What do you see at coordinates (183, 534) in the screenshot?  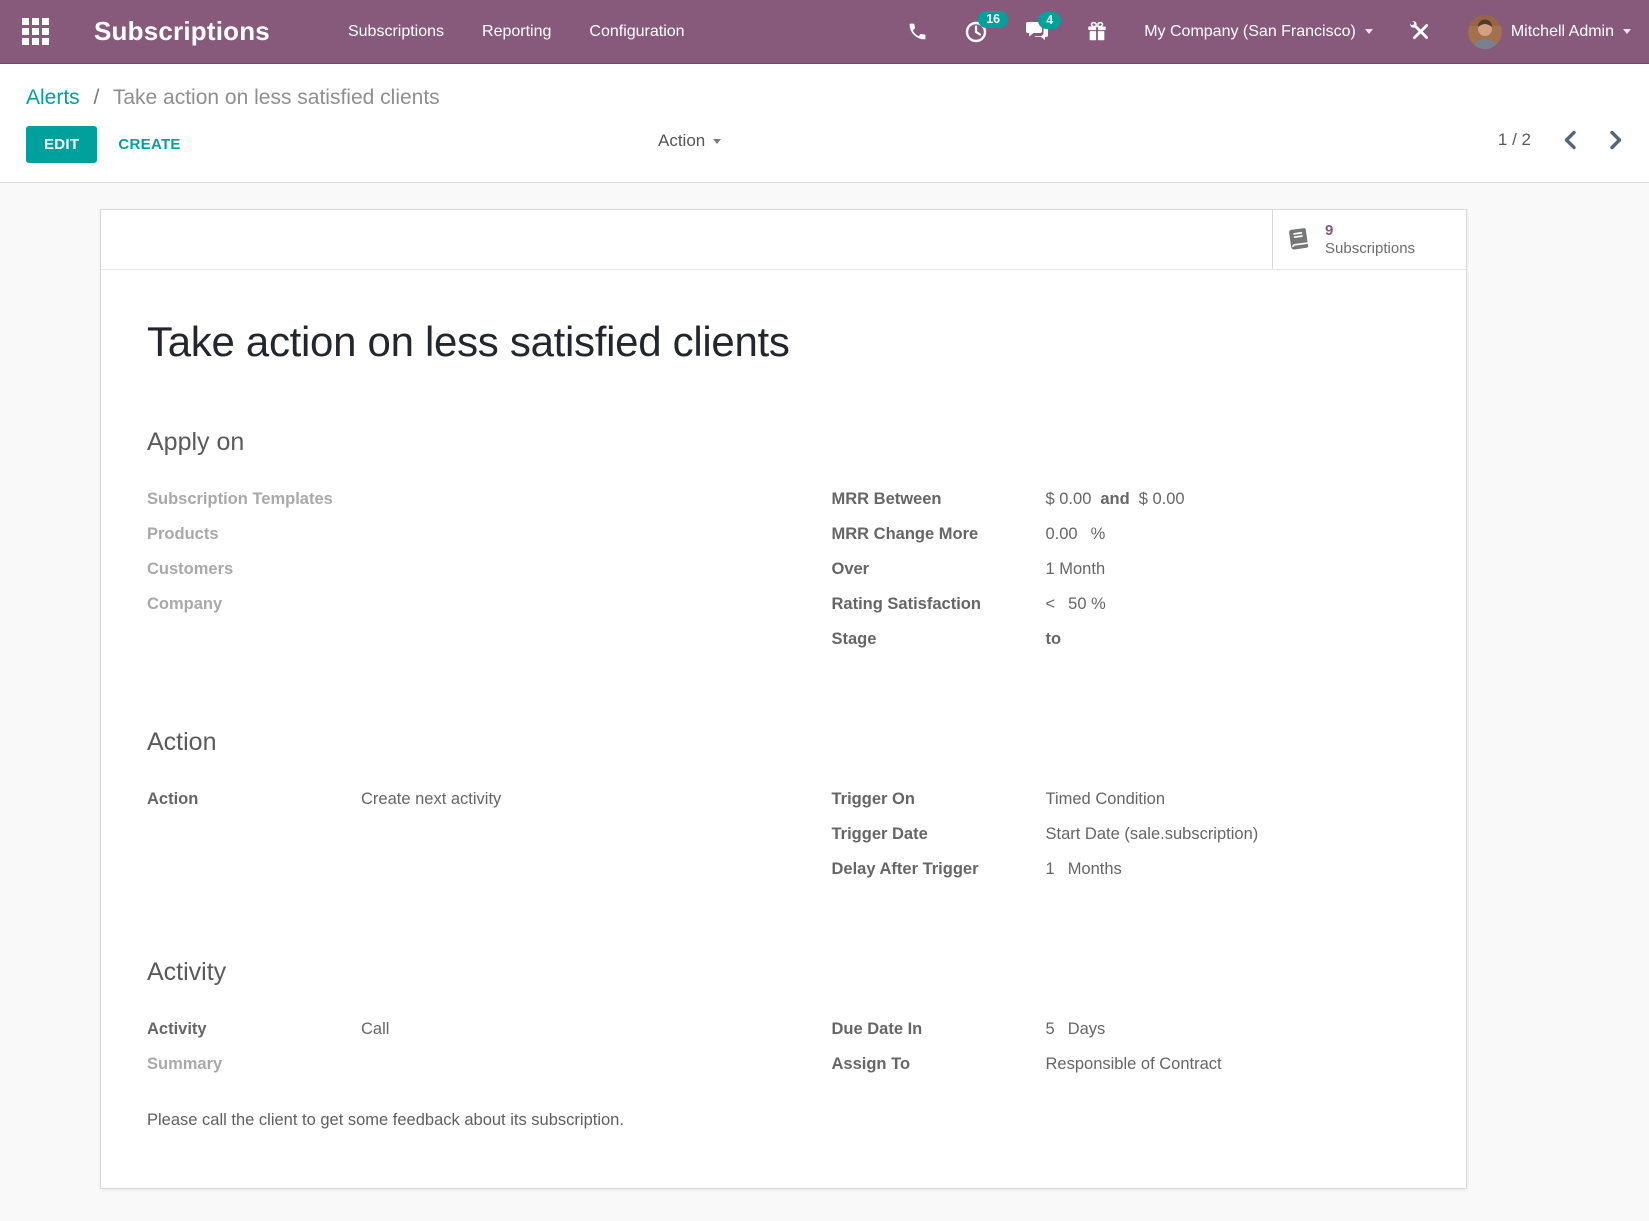 I see `field-label: Products` at bounding box center [183, 534].